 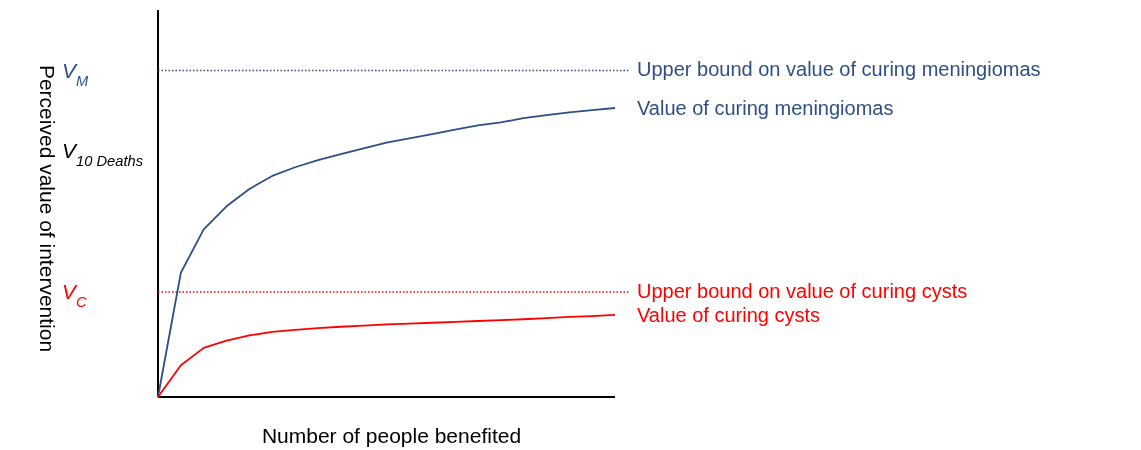 I want to click on text: V$_{C}$, so click(x=75, y=295).